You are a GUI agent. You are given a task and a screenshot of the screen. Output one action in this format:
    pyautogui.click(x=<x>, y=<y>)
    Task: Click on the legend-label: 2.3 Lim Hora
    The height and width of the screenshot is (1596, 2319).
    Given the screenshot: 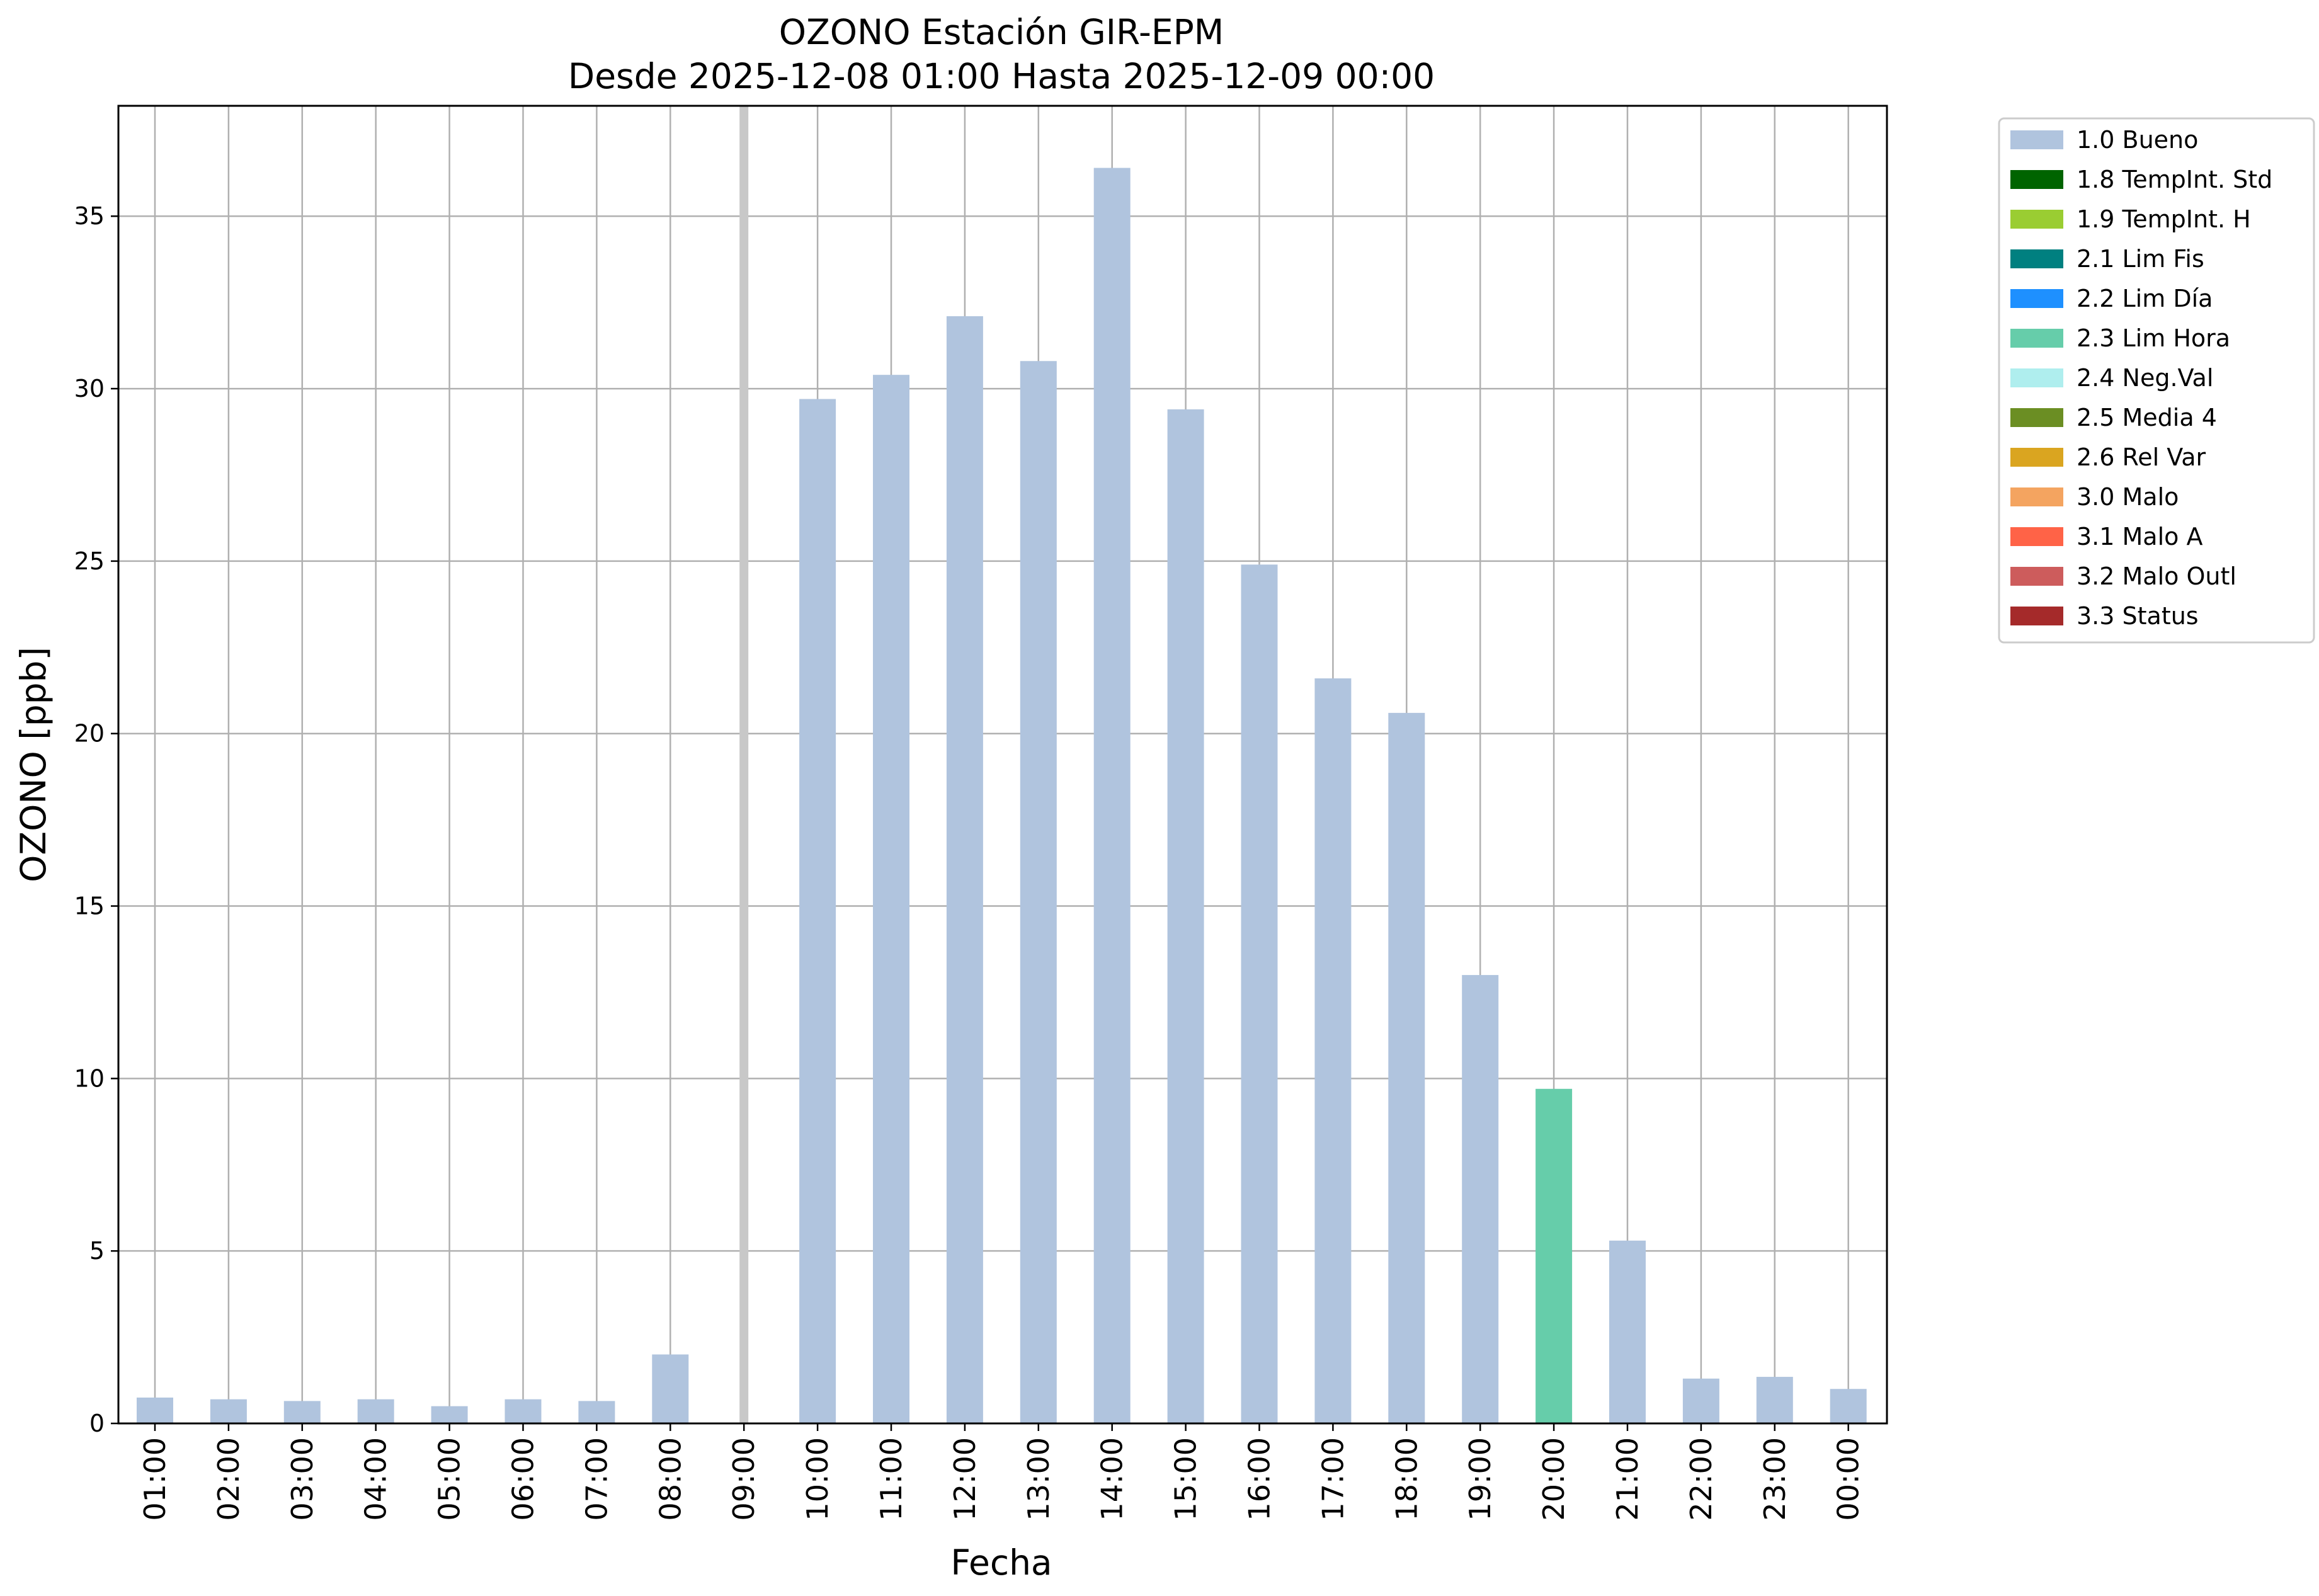 What is the action you would take?
    pyautogui.click(x=2153, y=338)
    